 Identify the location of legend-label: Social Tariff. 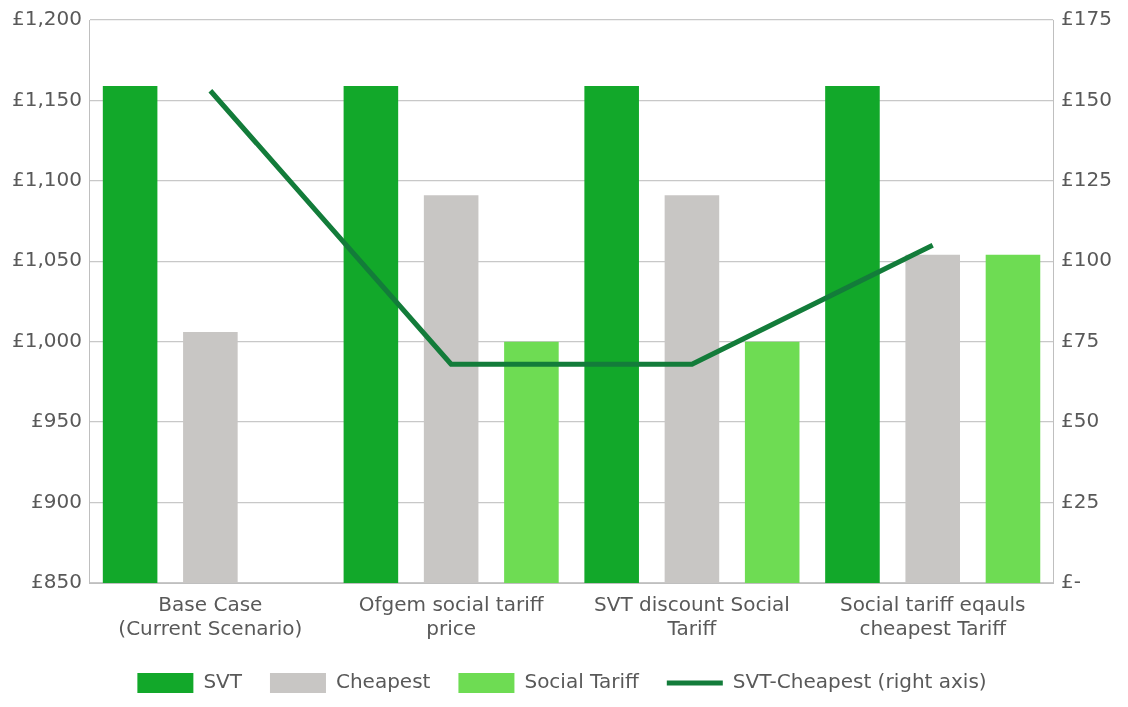
(582, 681).